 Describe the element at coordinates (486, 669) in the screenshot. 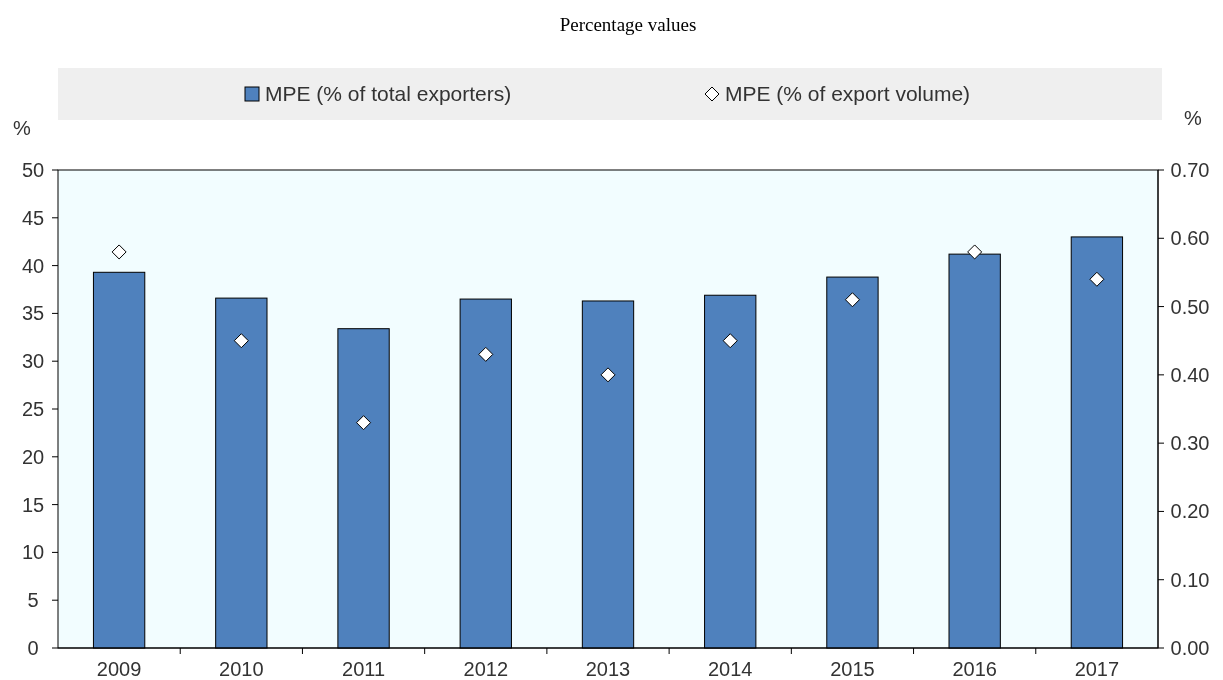

I see `x-tick-label: 2012` at that location.